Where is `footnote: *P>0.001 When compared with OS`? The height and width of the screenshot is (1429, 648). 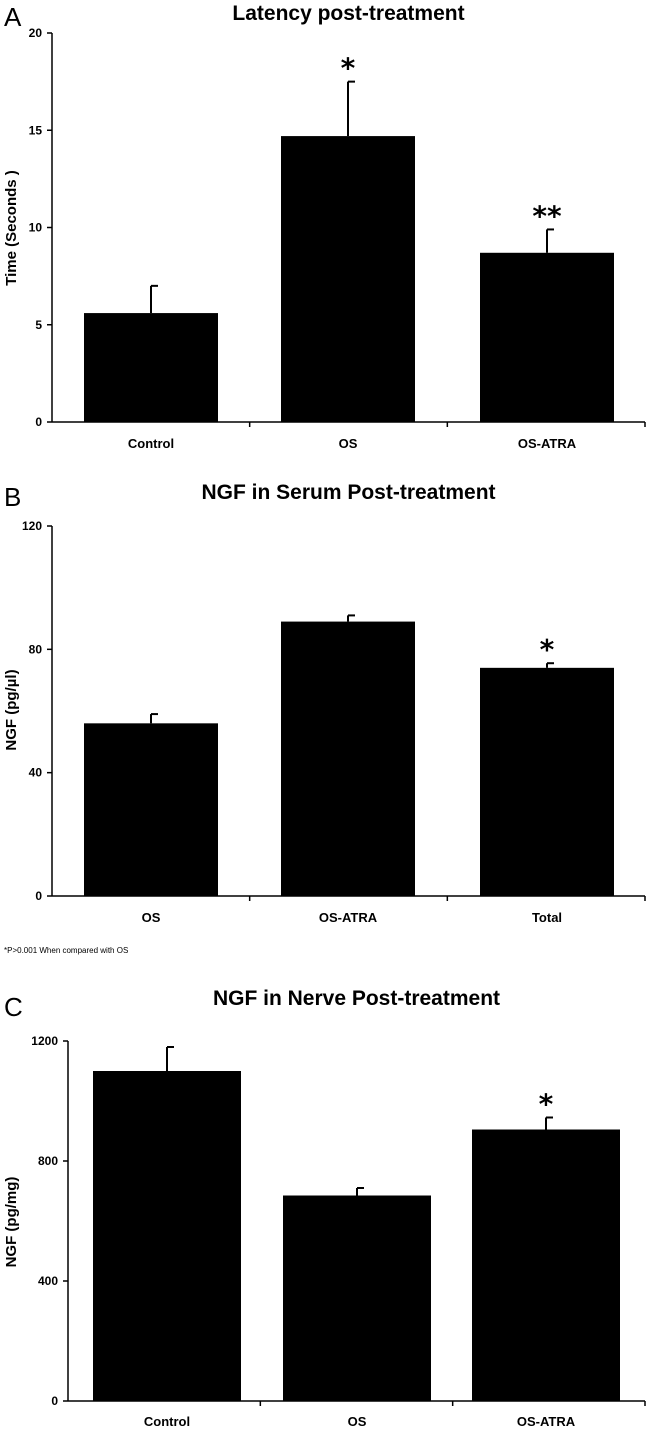 footnote: *P>0.001 When compared with OS is located at coordinates (66, 950).